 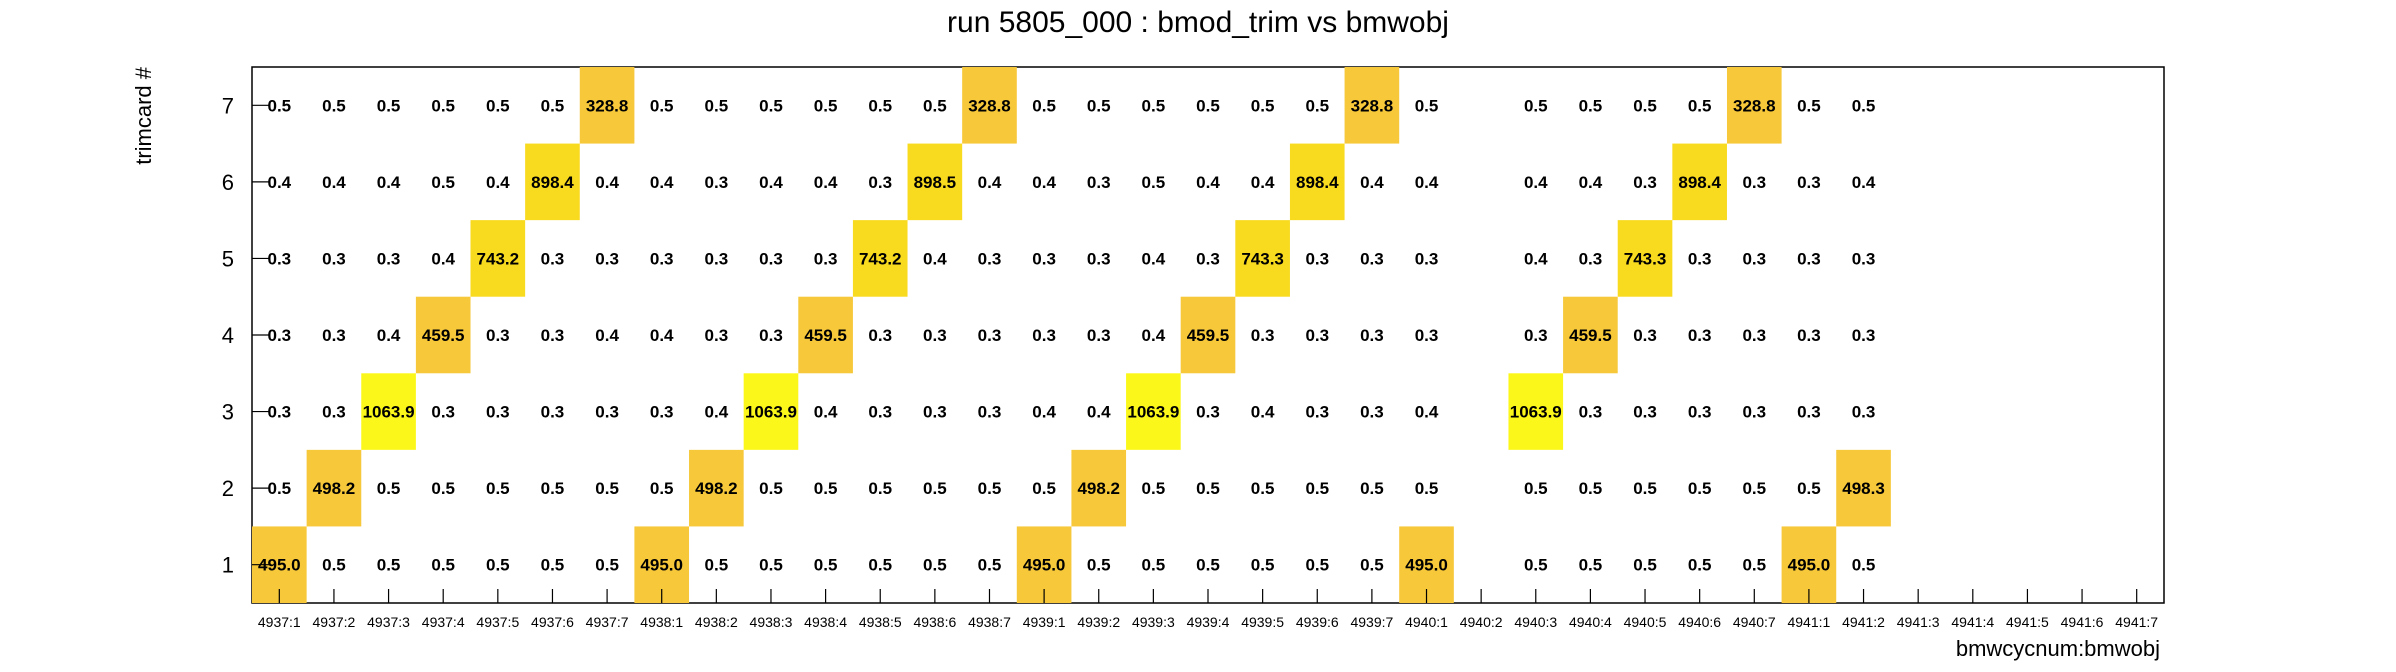 I want to click on x-tick-label: 4939:4, so click(x=1208, y=622).